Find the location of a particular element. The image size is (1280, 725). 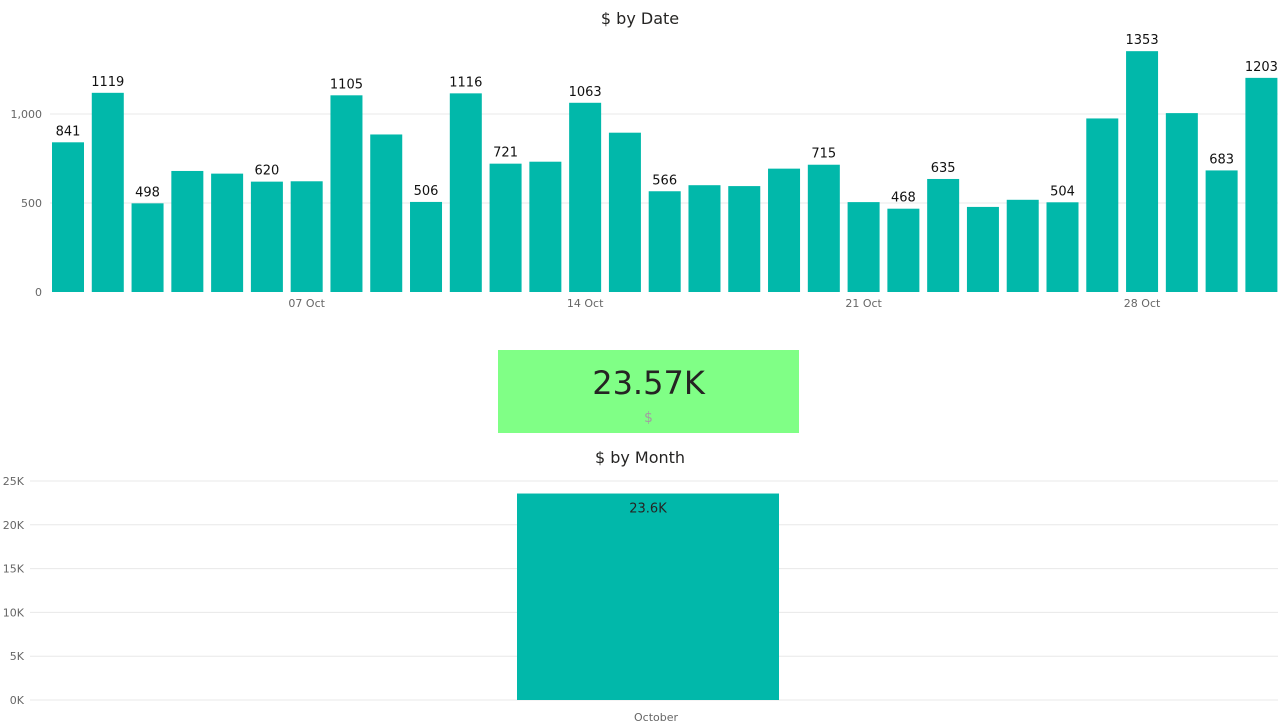

data-label: 504 is located at coordinates (1062, 191).